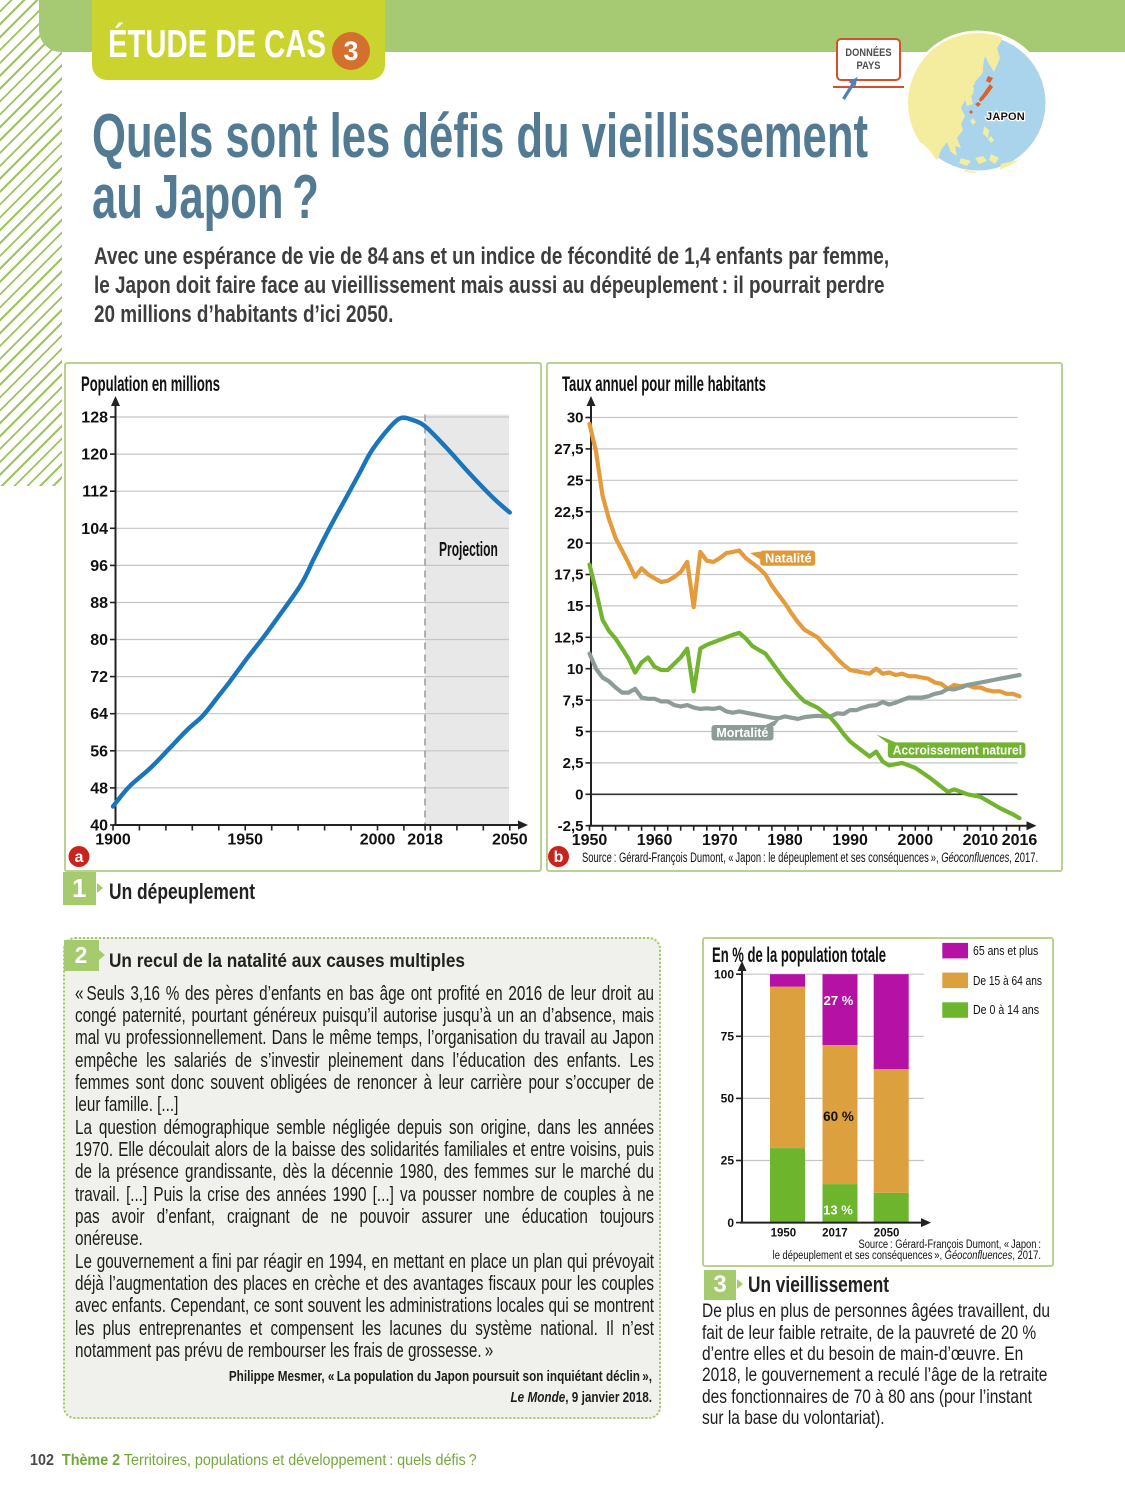 Image resolution: width=1125 pixels, height=1500 pixels. Describe the element at coordinates (788, 557) in the screenshot. I see `svg-text: Natalité` at that location.